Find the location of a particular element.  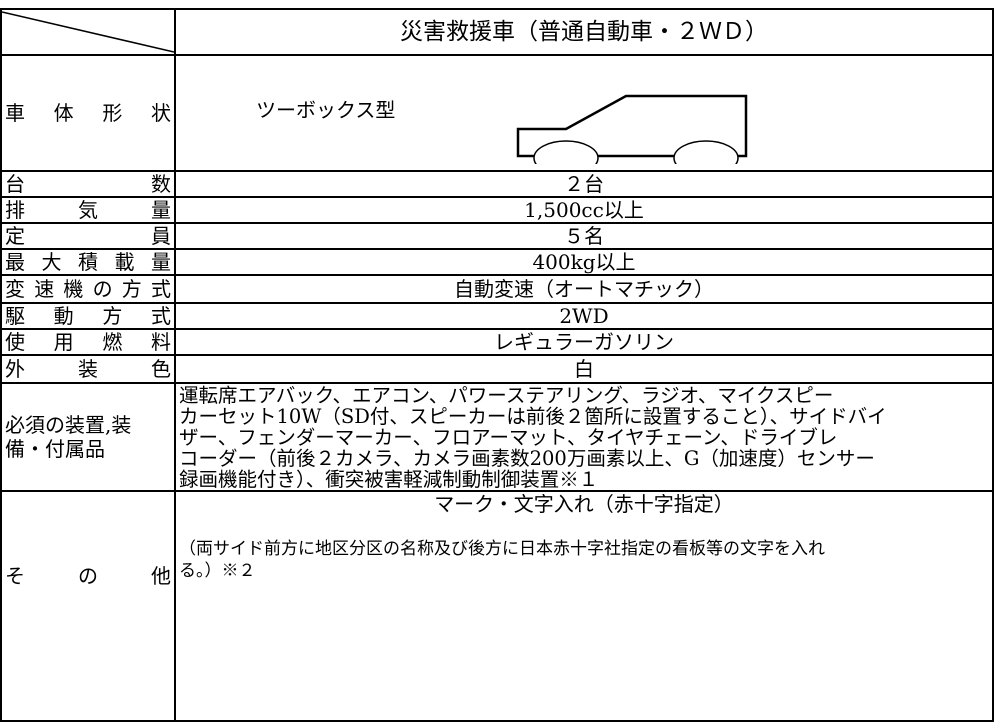

text-line: （両サイド前方に地区分区の名称及び後方に日本赤十字社指定の看板等の文字を入れ is located at coordinates (502, 549).